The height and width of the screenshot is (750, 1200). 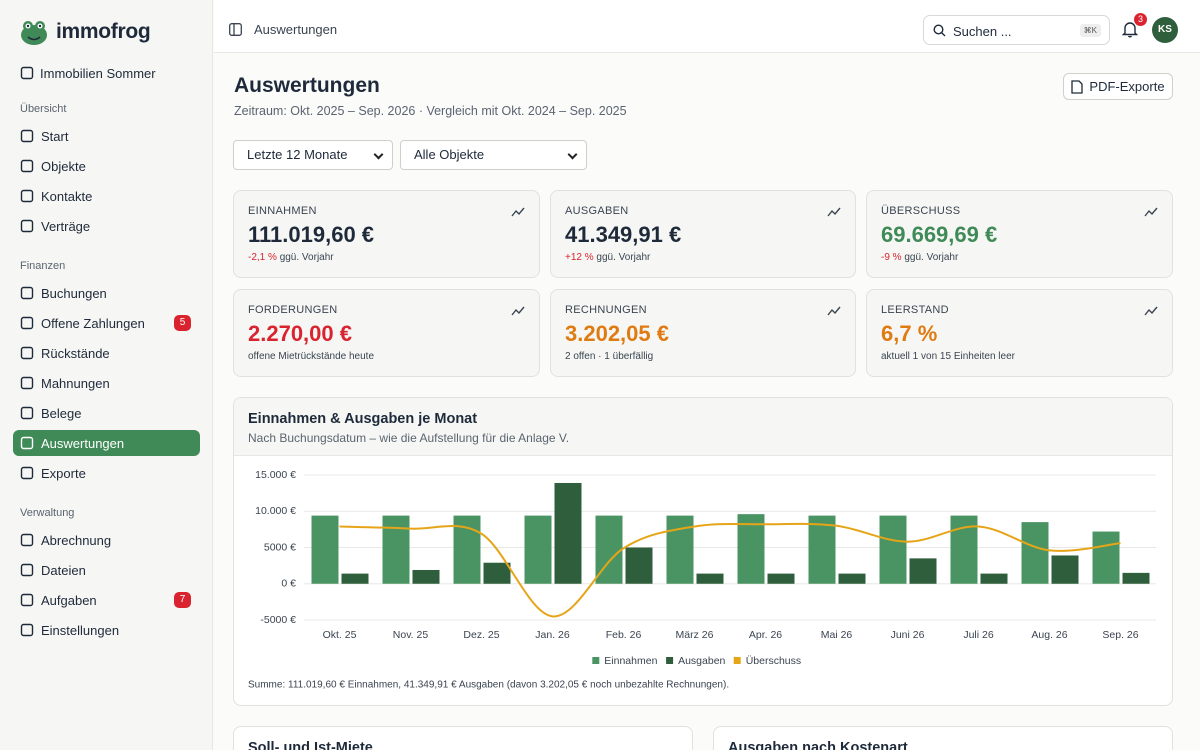 I want to click on search-icon, so click(x=939, y=30).